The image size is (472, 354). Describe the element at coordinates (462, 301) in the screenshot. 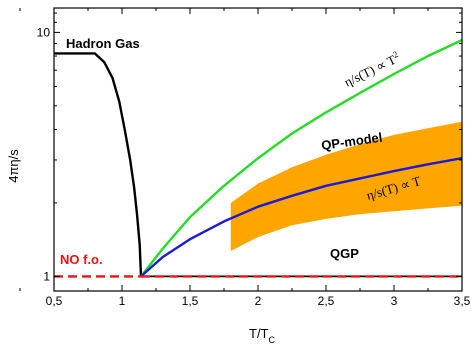

I see `x-tick-label: 3,5` at that location.